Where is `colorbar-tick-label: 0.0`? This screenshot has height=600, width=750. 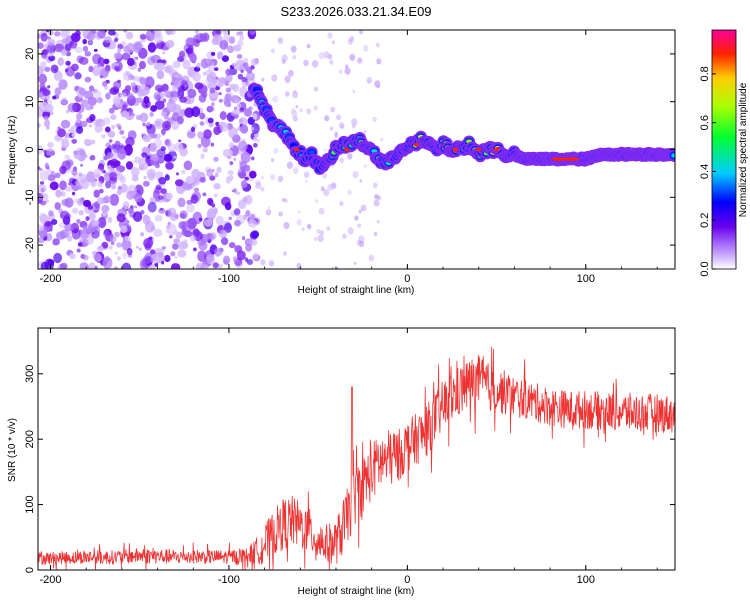 colorbar-tick-label: 0.0 is located at coordinates (705, 268).